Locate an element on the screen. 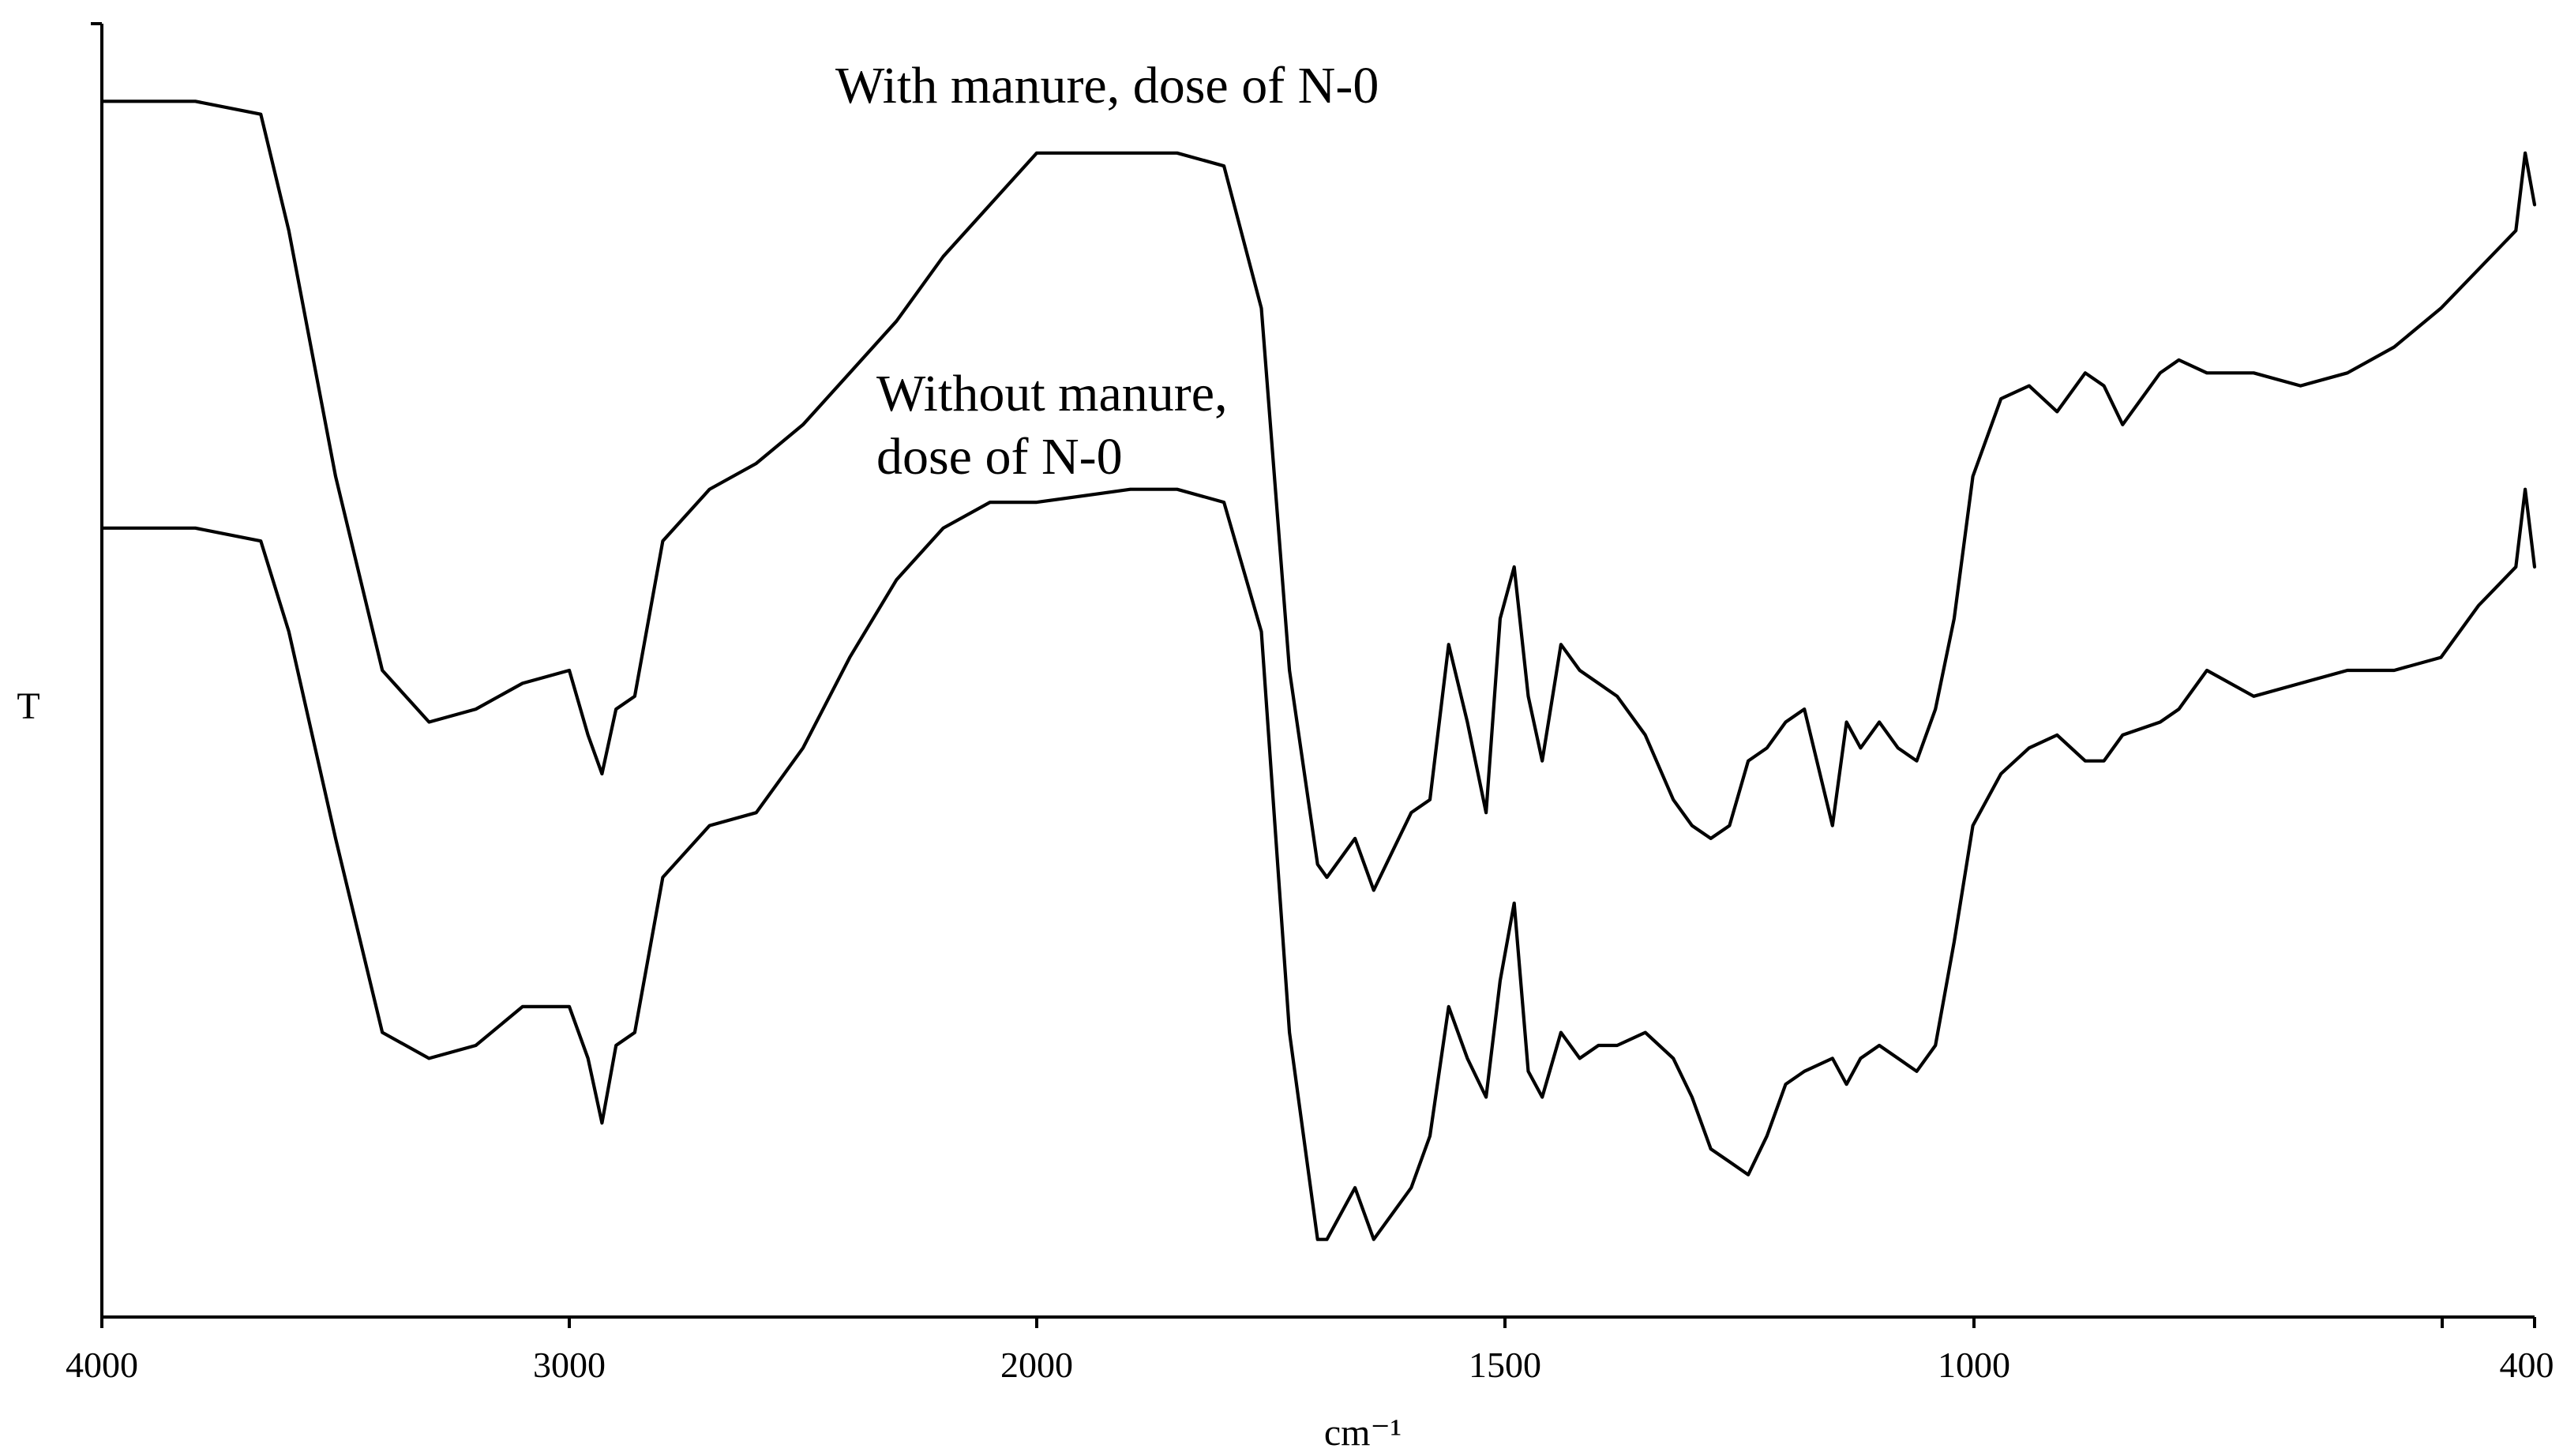 The image size is (2563, 1456). annotation-without-manure-line2: dose of N-0 is located at coordinates (999, 457).